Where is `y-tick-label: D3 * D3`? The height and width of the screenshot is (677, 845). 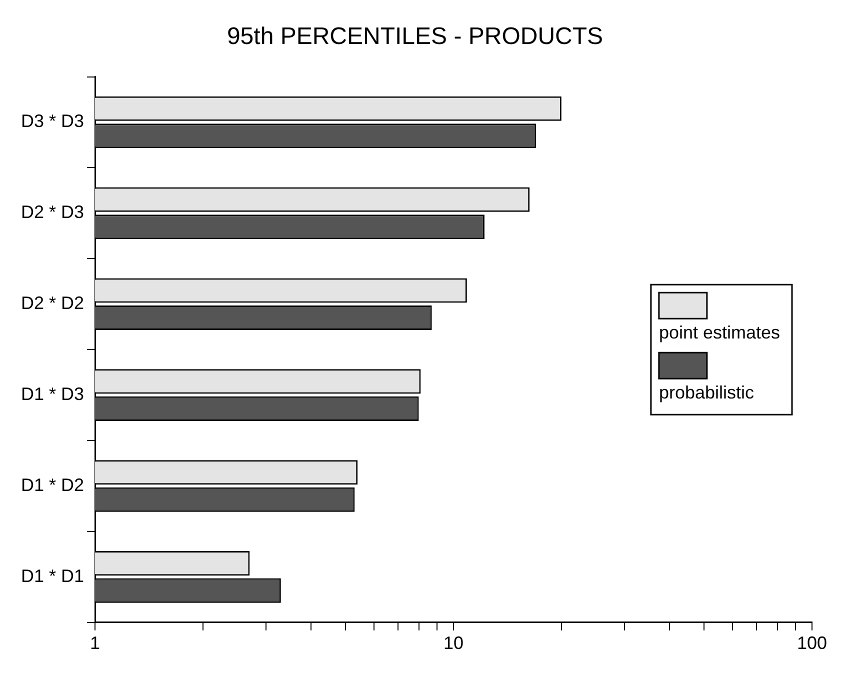
y-tick-label: D3 * D3 is located at coordinates (52, 121).